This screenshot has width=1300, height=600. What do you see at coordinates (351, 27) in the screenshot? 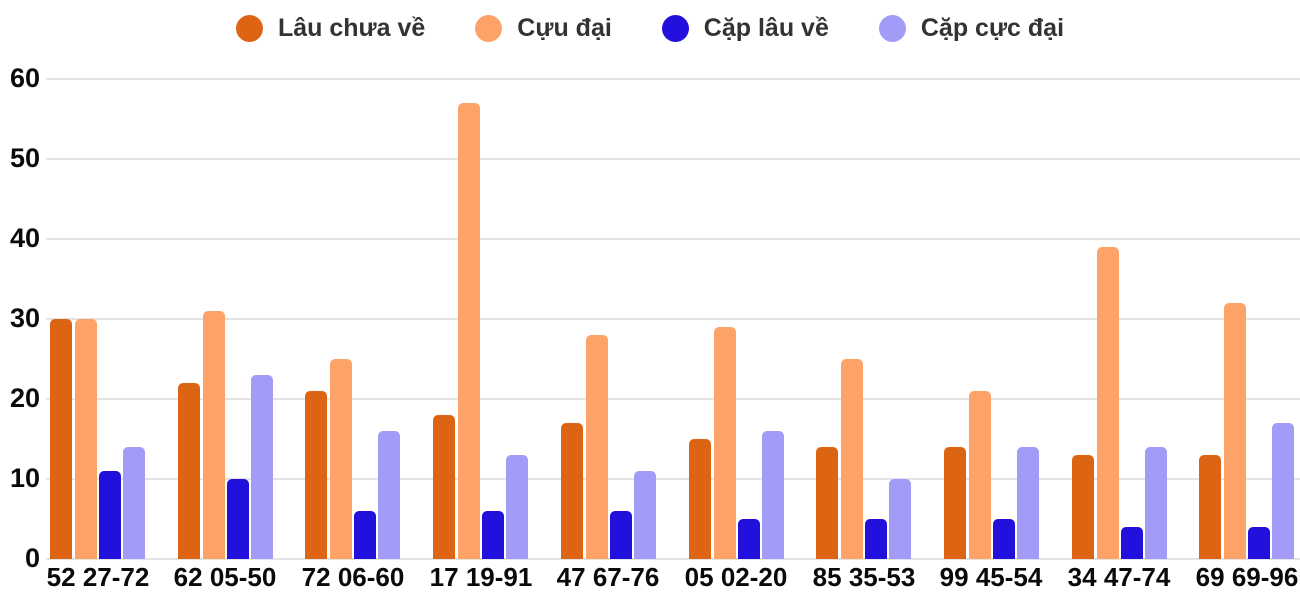
I see `legend-label: Lâu chưa về` at bounding box center [351, 27].